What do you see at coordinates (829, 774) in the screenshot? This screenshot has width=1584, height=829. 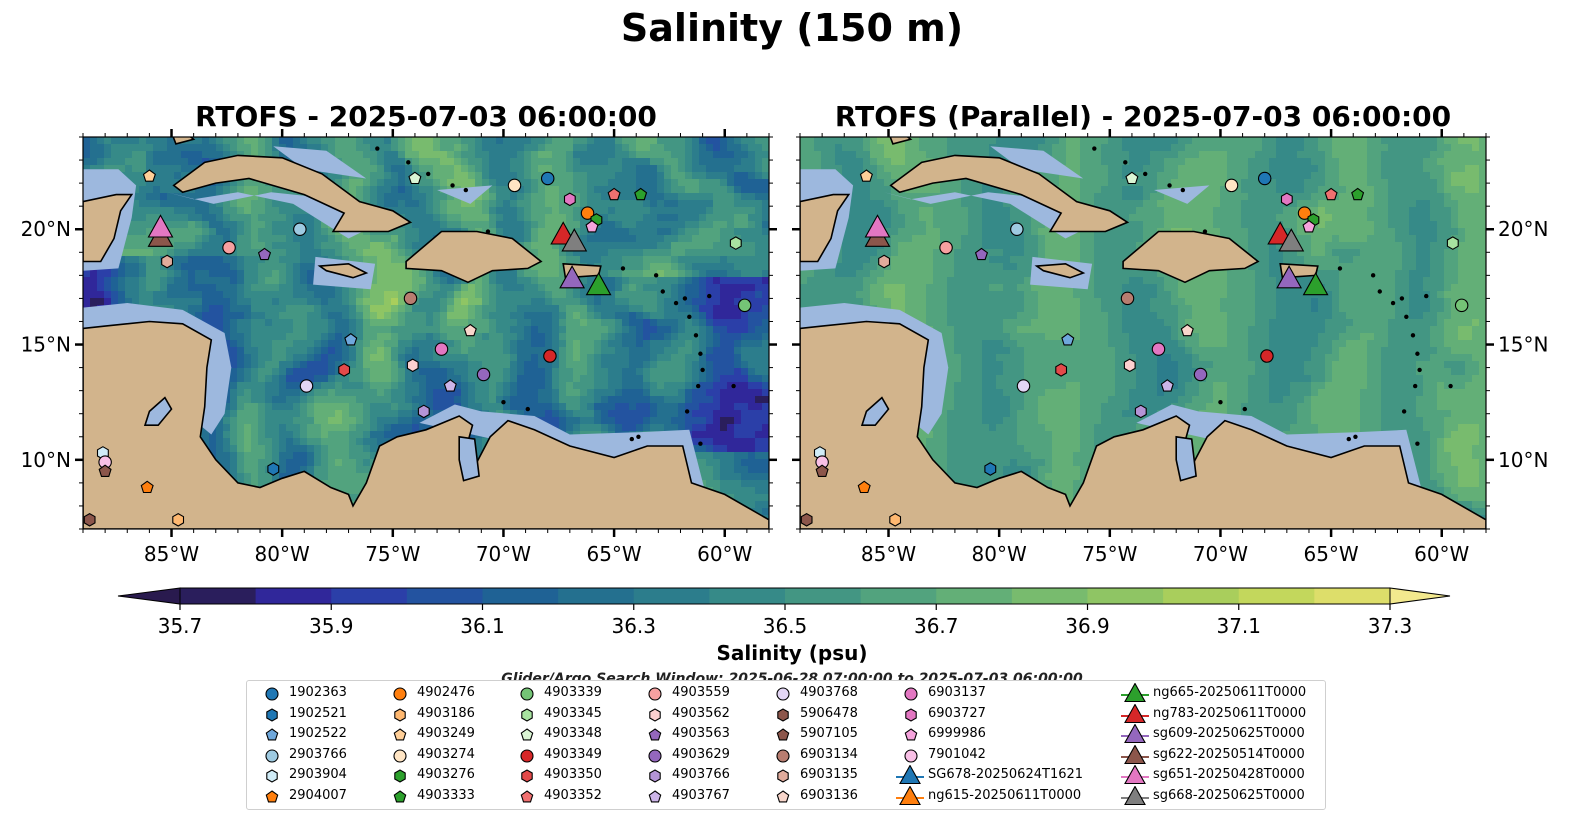 I see `legend-label: 6903135` at bounding box center [829, 774].